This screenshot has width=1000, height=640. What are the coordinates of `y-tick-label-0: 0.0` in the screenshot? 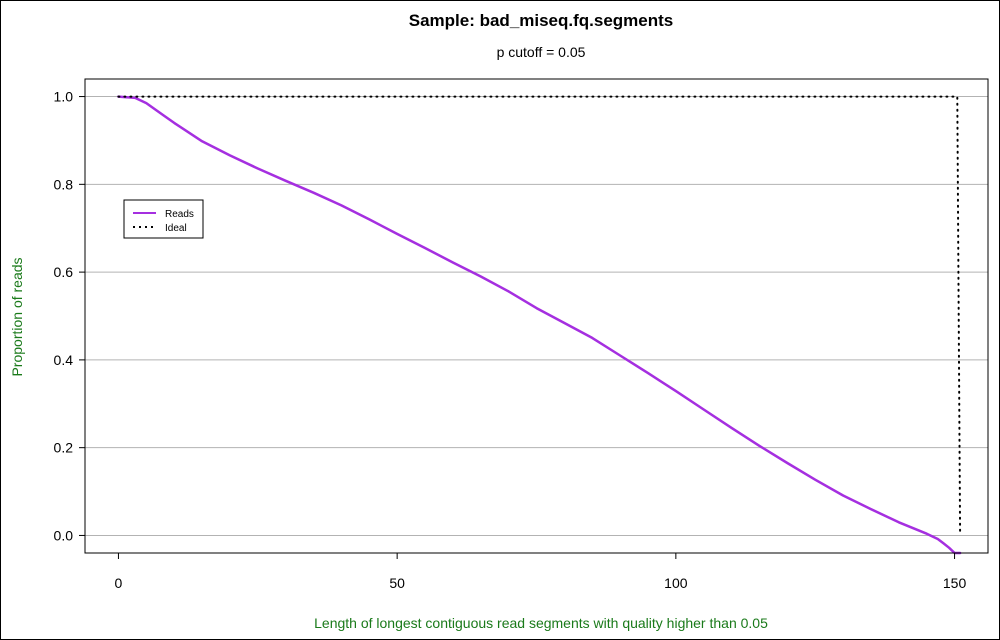 It's located at (64, 535).